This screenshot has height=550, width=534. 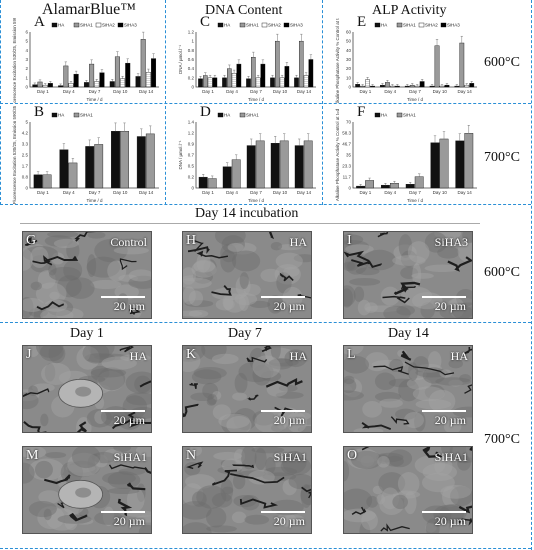 What do you see at coordinates (191, 68) in the screenshot?
I see `y-tick-label: 0.4` at bounding box center [191, 68].